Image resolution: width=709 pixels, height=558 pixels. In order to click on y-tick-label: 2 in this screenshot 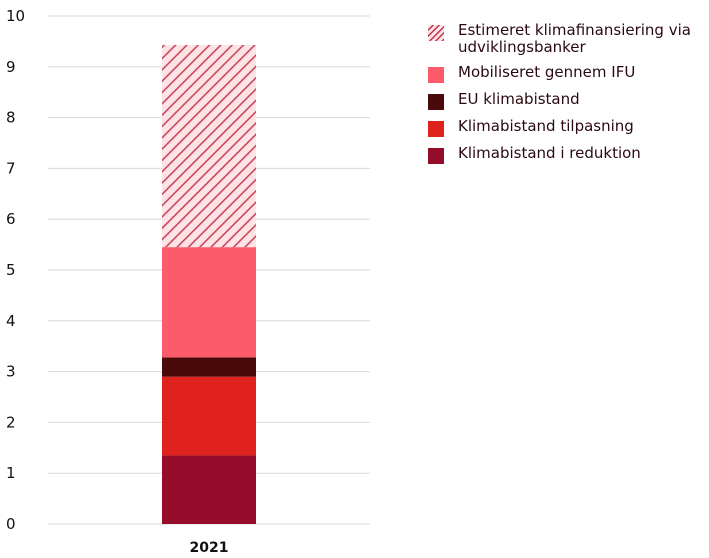, I will do `click(11, 422)`.